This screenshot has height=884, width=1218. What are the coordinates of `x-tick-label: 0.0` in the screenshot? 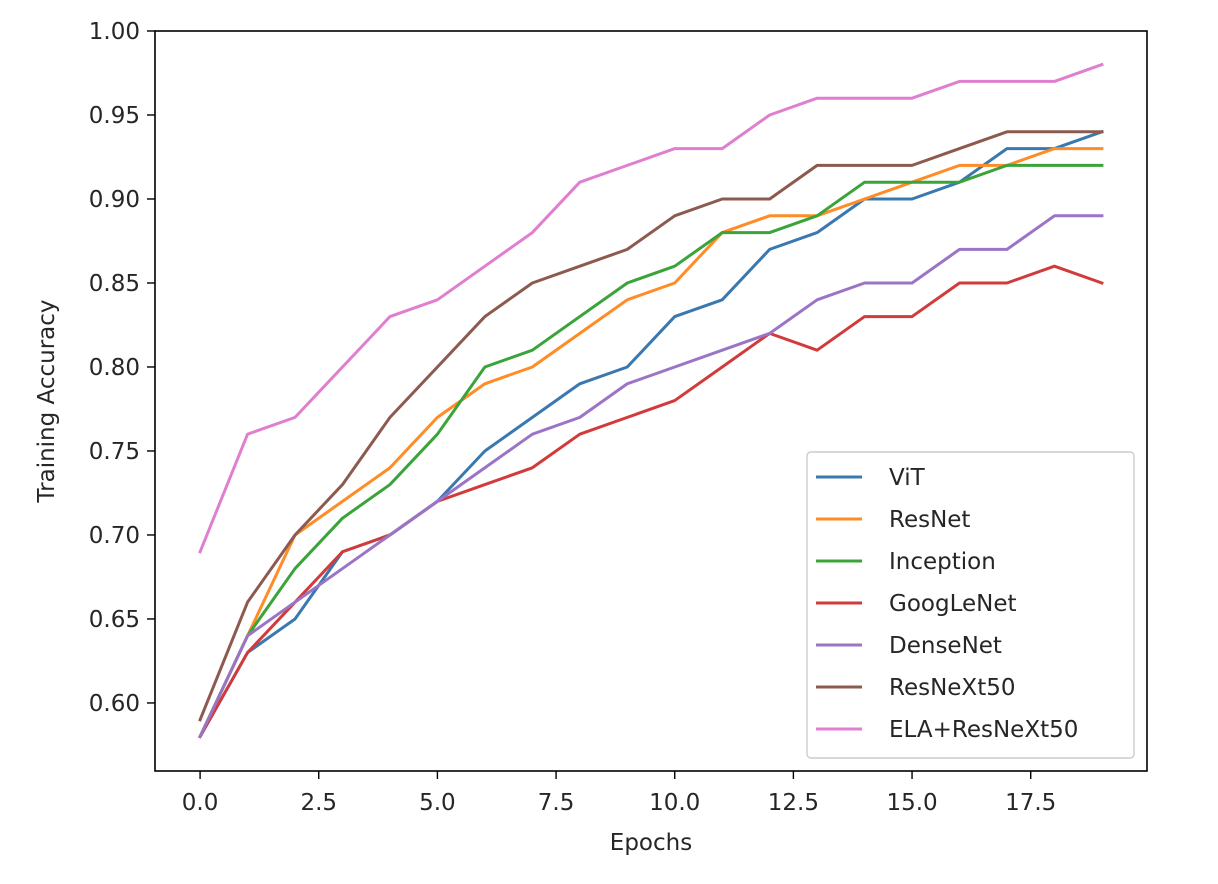 It's located at (200, 803).